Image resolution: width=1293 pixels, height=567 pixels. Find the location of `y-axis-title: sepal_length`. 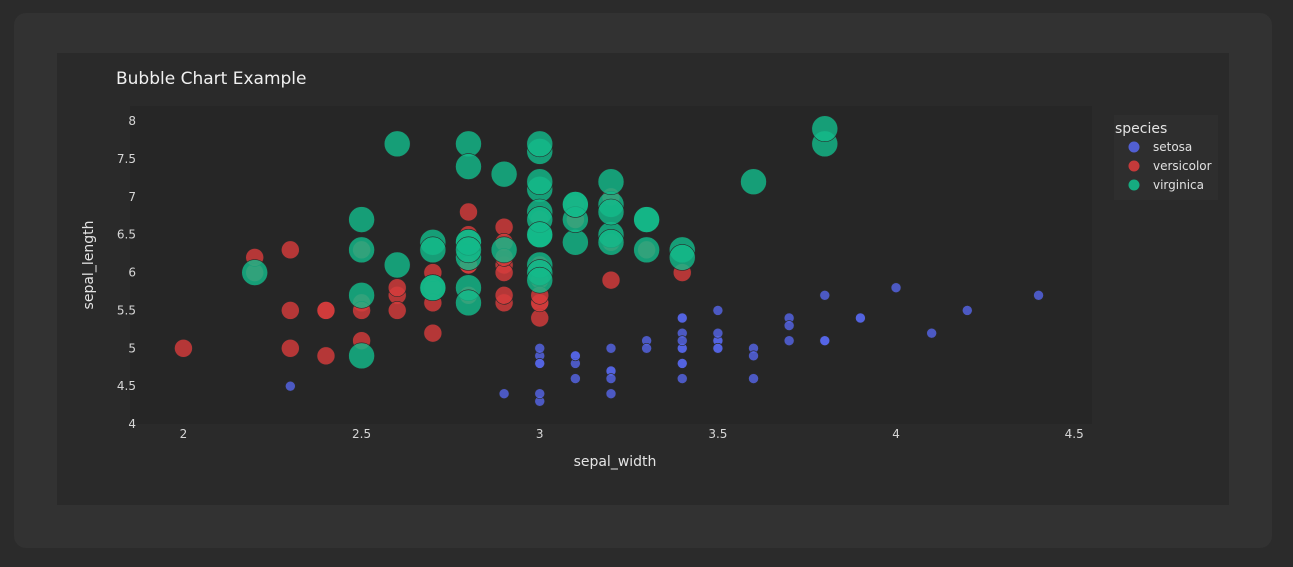

y-axis-title: sepal_length is located at coordinates (89, 265).